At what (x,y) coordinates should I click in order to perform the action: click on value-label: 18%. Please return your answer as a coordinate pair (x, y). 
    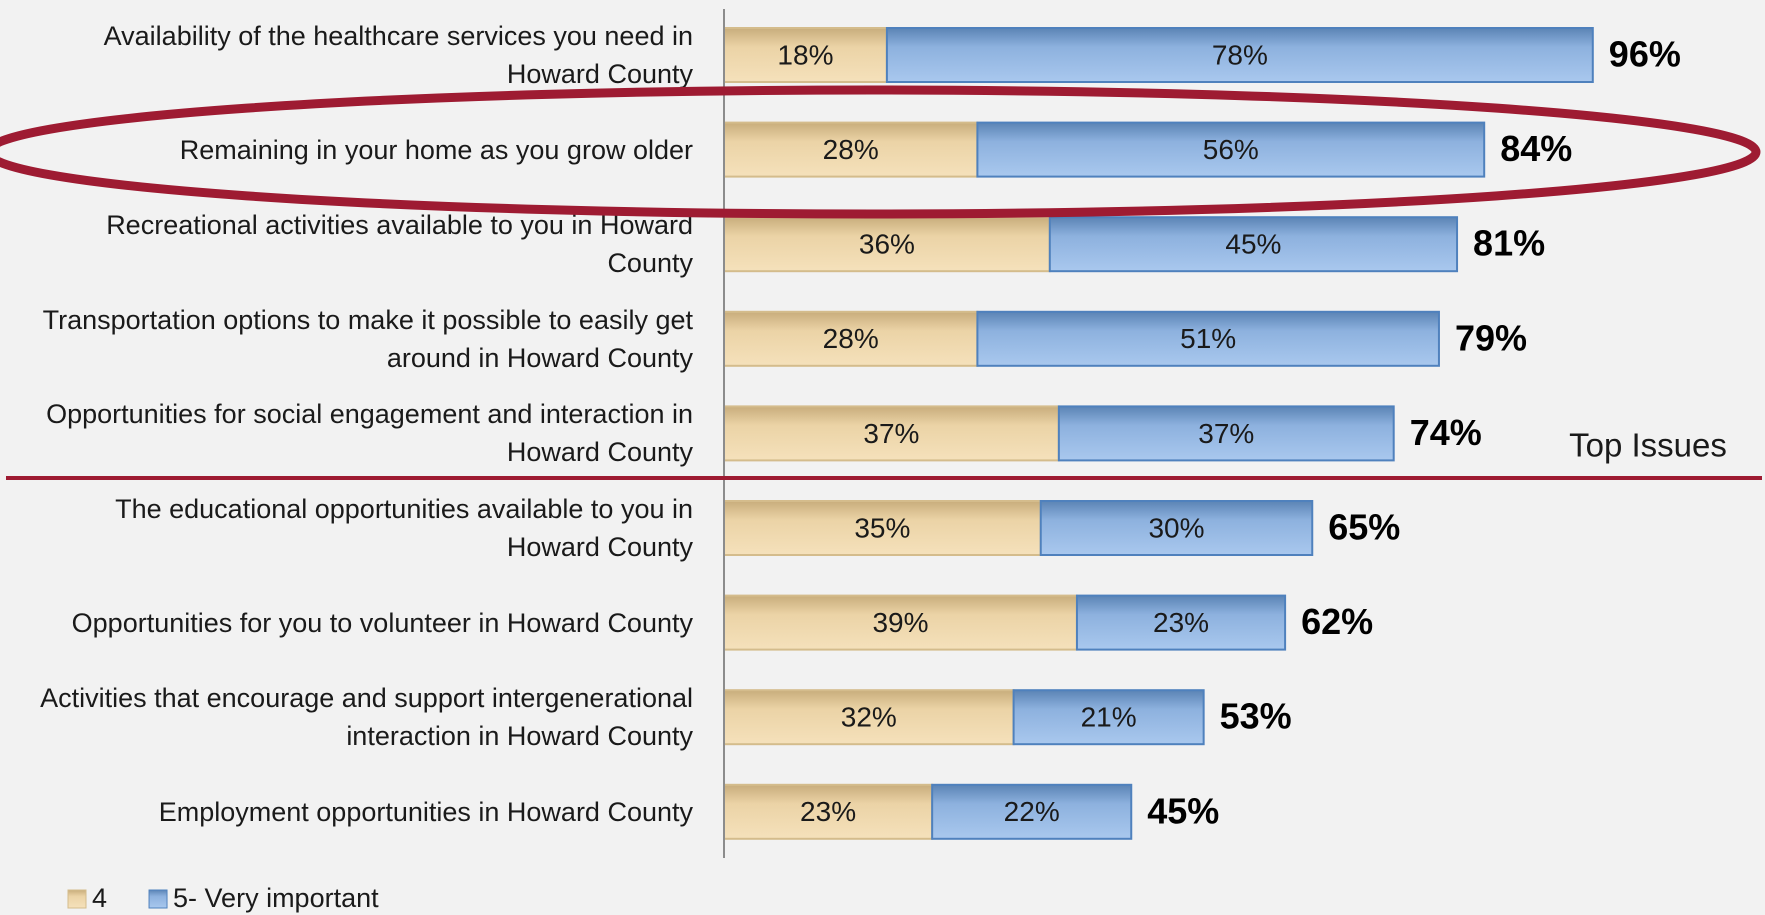
    Looking at the image, I should click on (805, 54).